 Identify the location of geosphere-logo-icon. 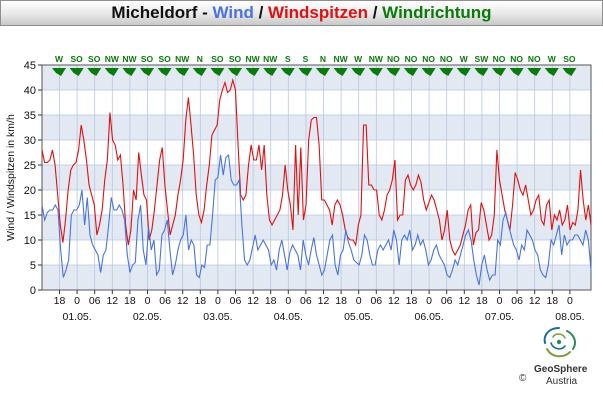
(559, 342).